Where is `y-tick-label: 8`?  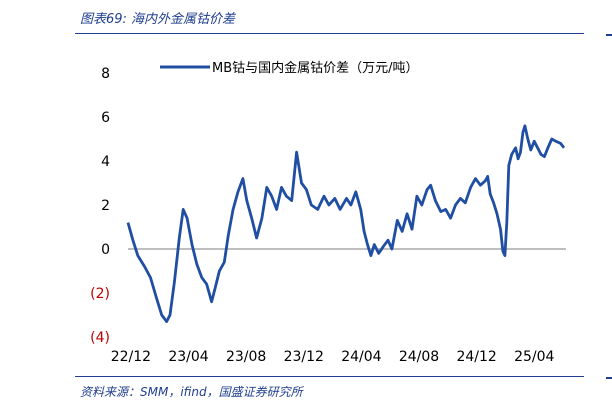 y-tick-label: 8 is located at coordinates (105, 74).